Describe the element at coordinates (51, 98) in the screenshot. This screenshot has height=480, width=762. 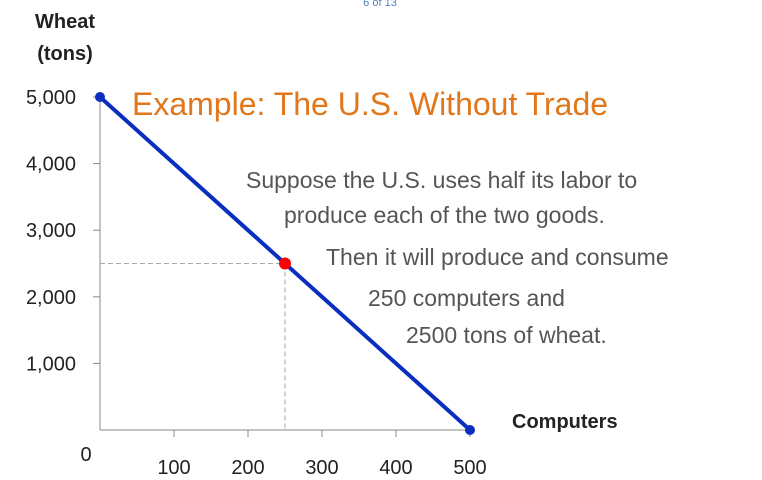
I see `y-tick-label: 5,000` at that location.